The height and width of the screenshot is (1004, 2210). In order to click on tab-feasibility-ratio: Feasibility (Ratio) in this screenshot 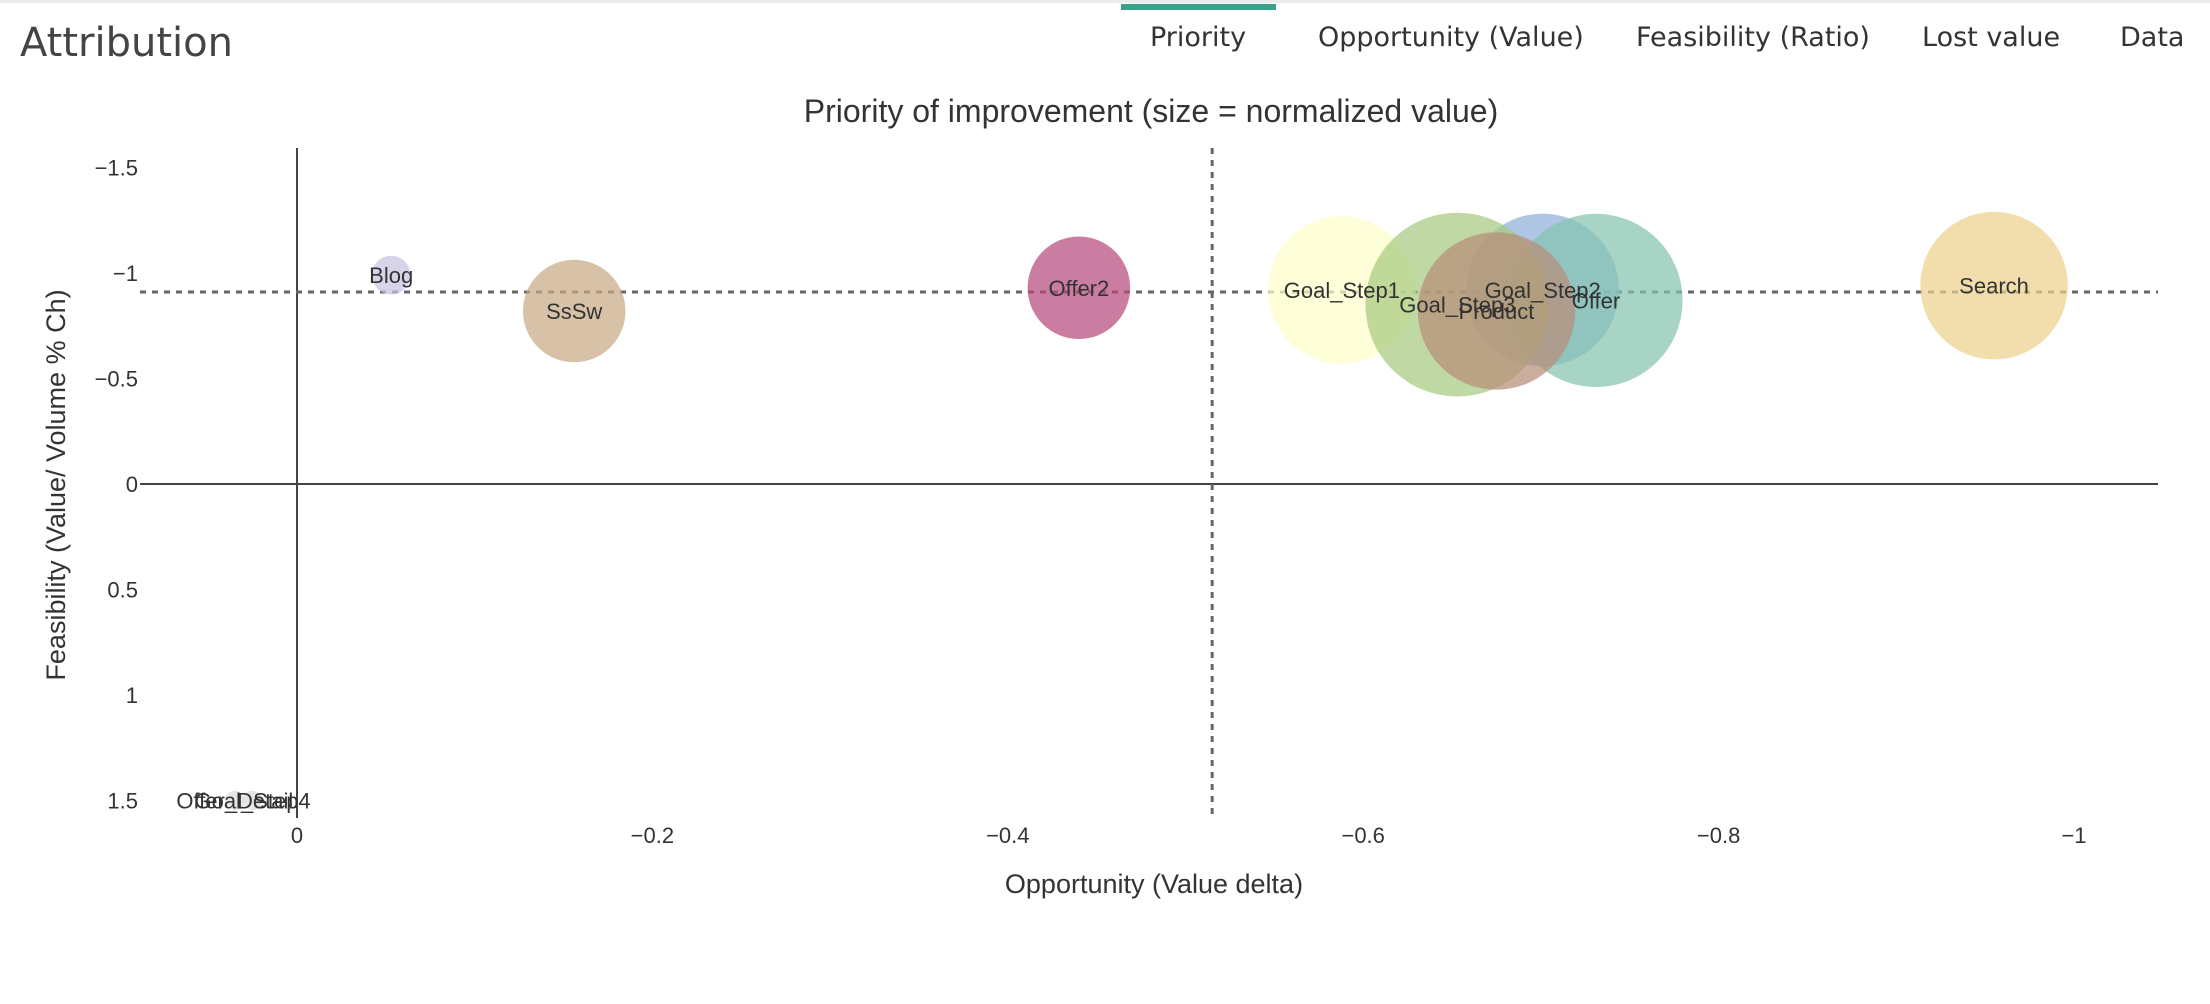, I will do `click(1753, 37)`.